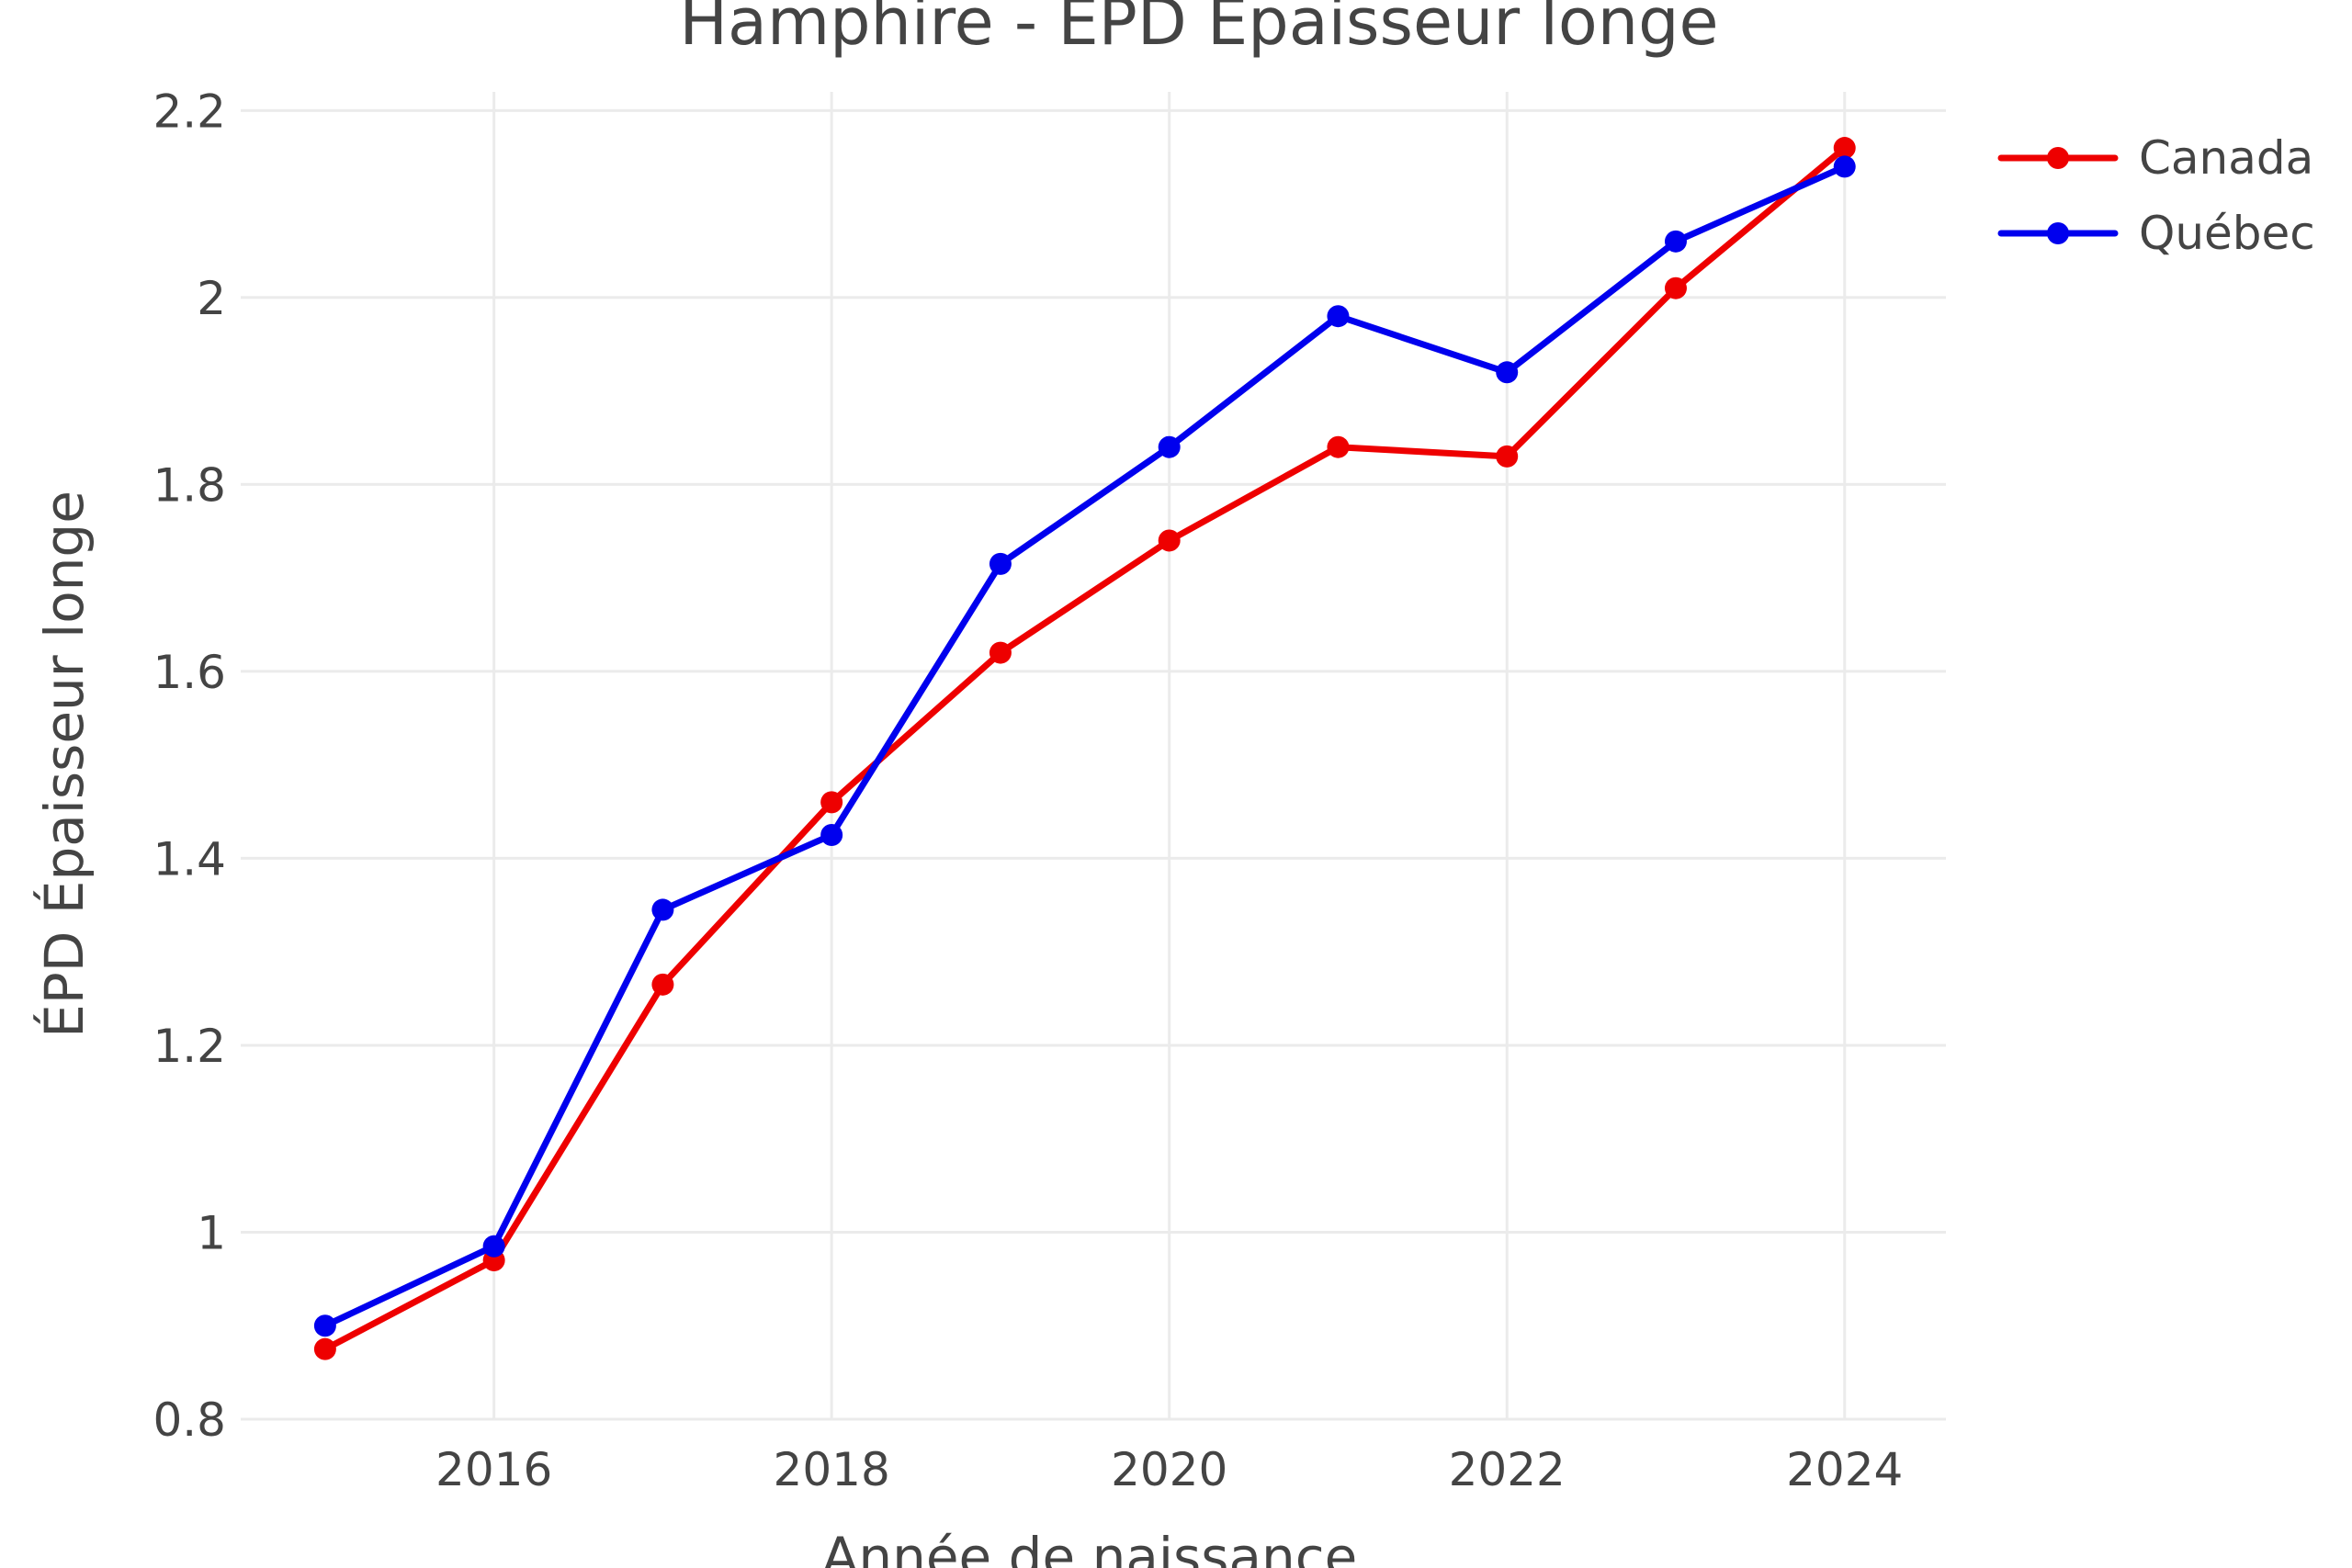 The height and width of the screenshot is (1568, 2352). What do you see at coordinates (190, 766) in the screenshot?
I see `y-tick-labels: 0.8 1 1.2 1.4 1.6 1.8 2 2.2` at bounding box center [190, 766].